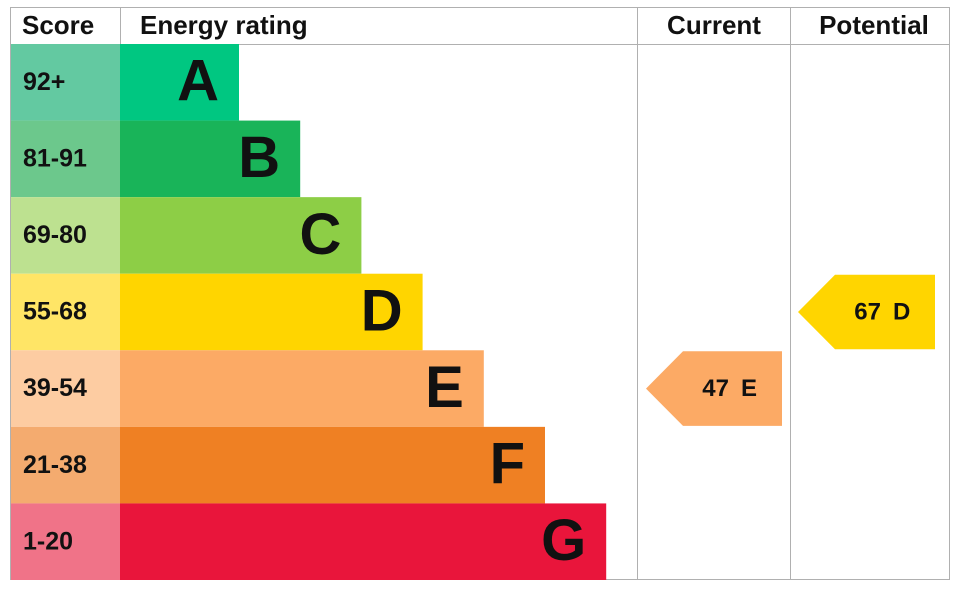 The width and height of the screenshot is (957, 594). I want to click on rating-letter: B, so click(259, 157).